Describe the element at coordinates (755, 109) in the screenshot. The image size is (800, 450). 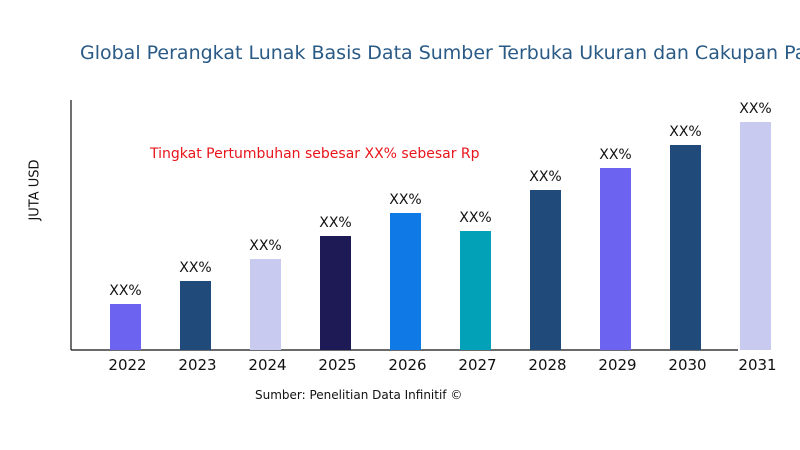
I see `data-label-2031: XX%` at that location.